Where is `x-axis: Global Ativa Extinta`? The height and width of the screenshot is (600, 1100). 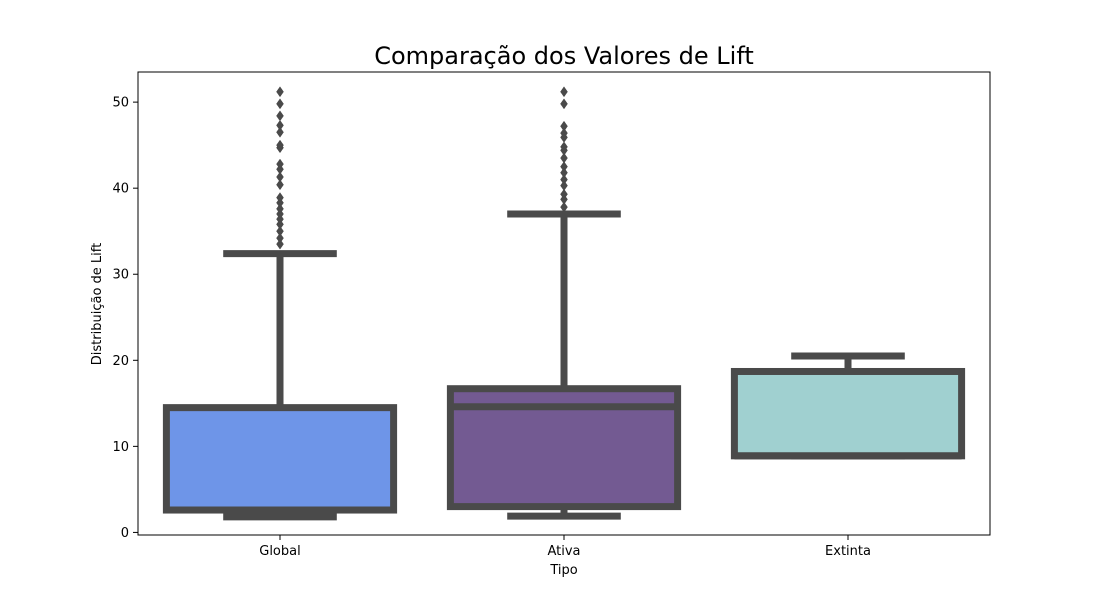 x-axis: Global Ativa Extinta is located at coordinates (565, 547).